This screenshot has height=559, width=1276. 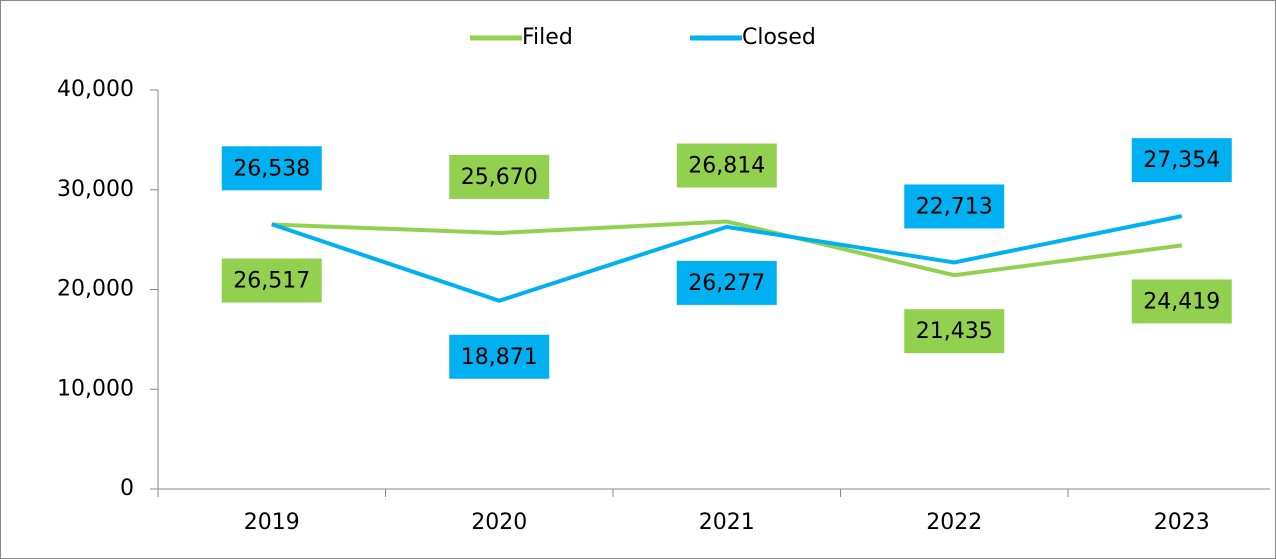 I want to click on data-label: 26,277, so click(x=726, y=283).